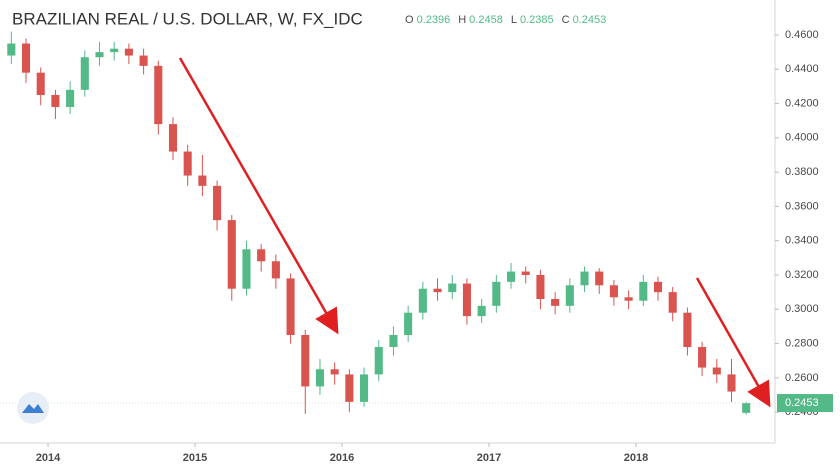  What do you see at coordinates (486, 20) in the screenshot?
I see `ohlc-value: 0.2458` at bounding box center [486, 20].